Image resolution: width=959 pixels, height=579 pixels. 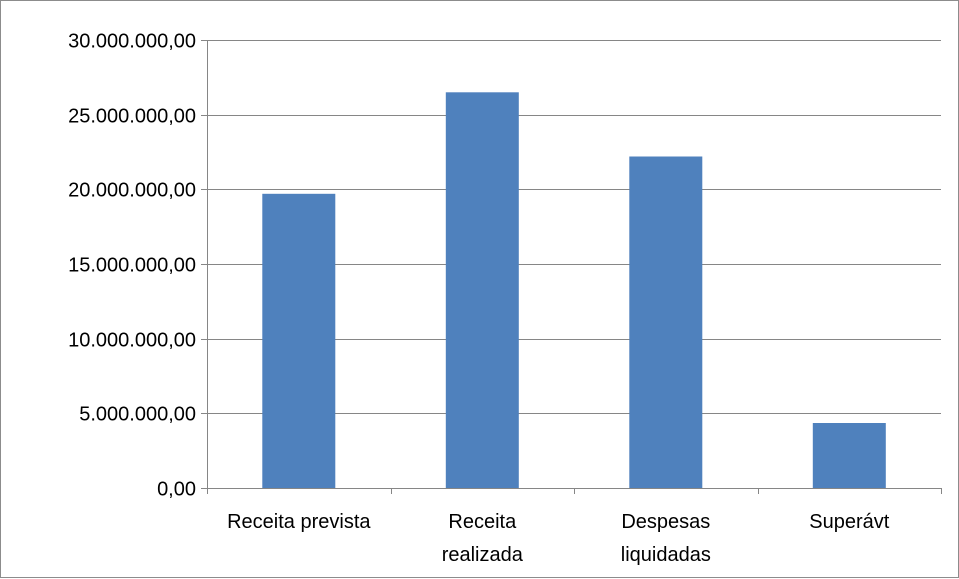 I want to click on x-category-label-line: Receita prevista, so click(x=299, y=522).